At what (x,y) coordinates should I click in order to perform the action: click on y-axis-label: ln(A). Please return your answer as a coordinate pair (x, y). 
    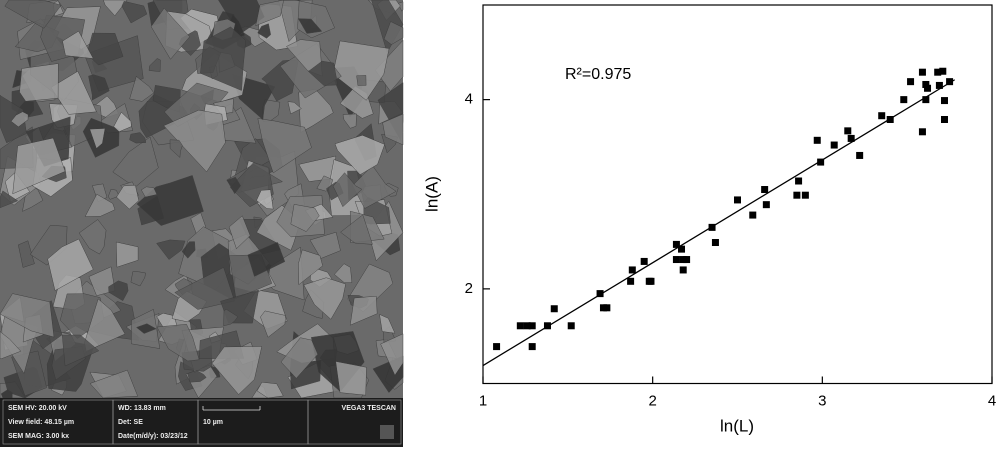
    Looking at the image, I should click on (431, 194).